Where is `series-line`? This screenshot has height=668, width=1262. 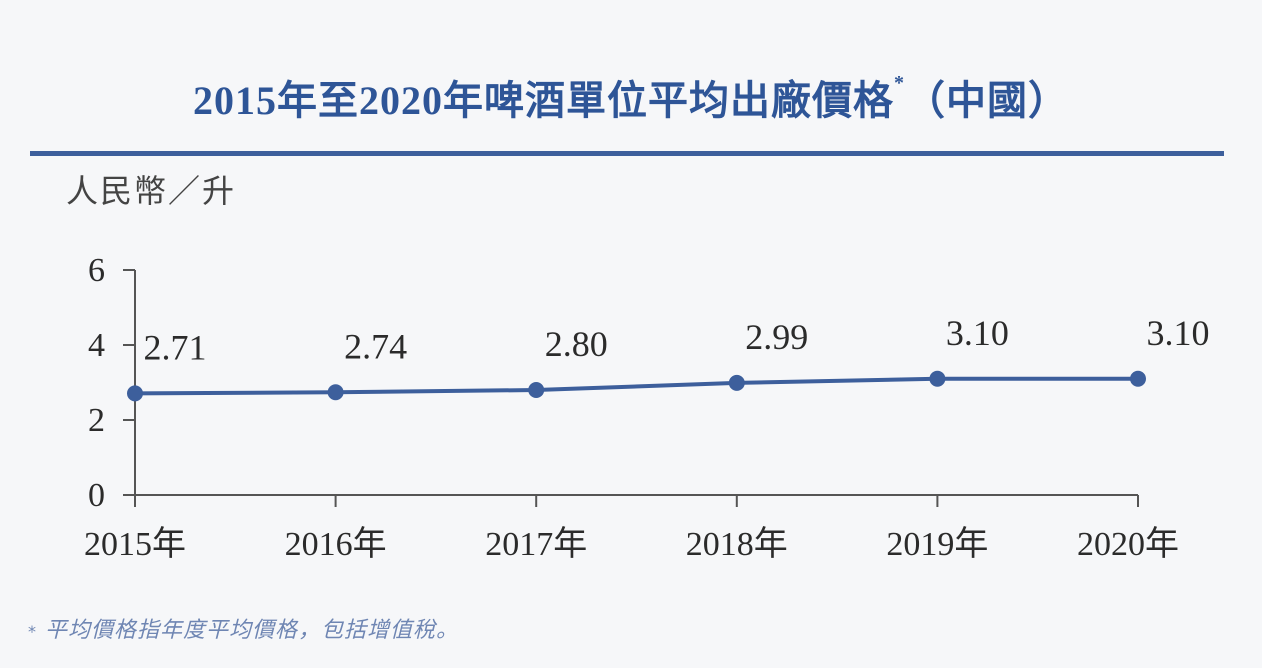
series-line is located at coordinates (636, 386).